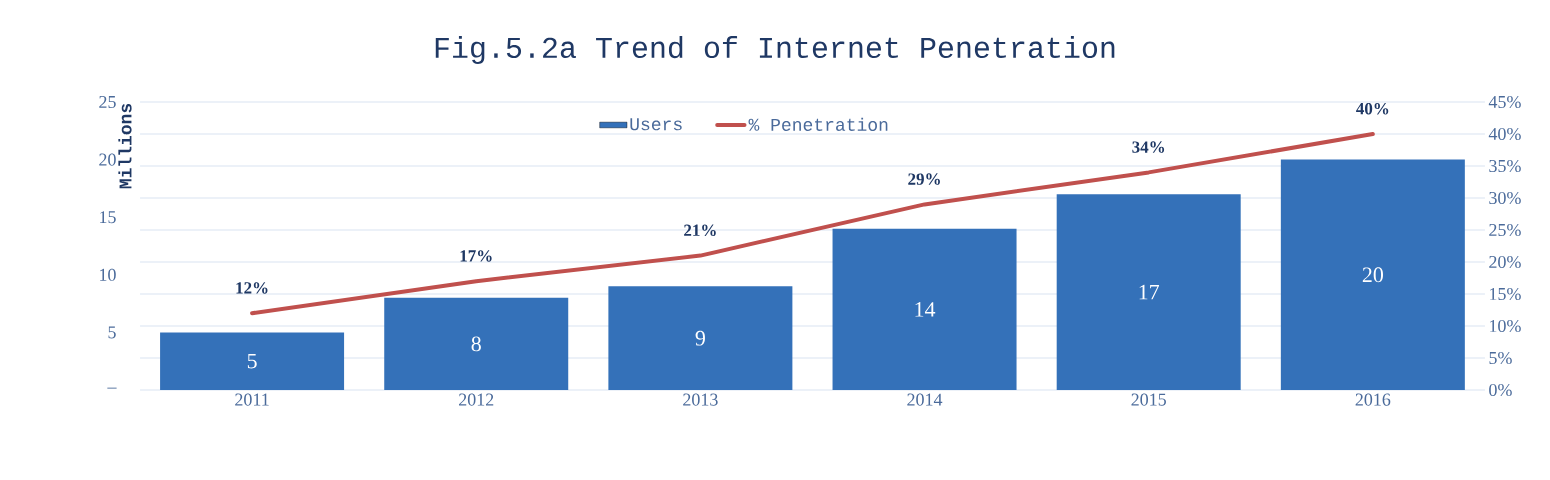 This screenshot has width=1550, height=480. What do you see at coordinates (108, 217) in the screenshot?
I see `y-tick-label: 15` at bounding box center [108, 217].